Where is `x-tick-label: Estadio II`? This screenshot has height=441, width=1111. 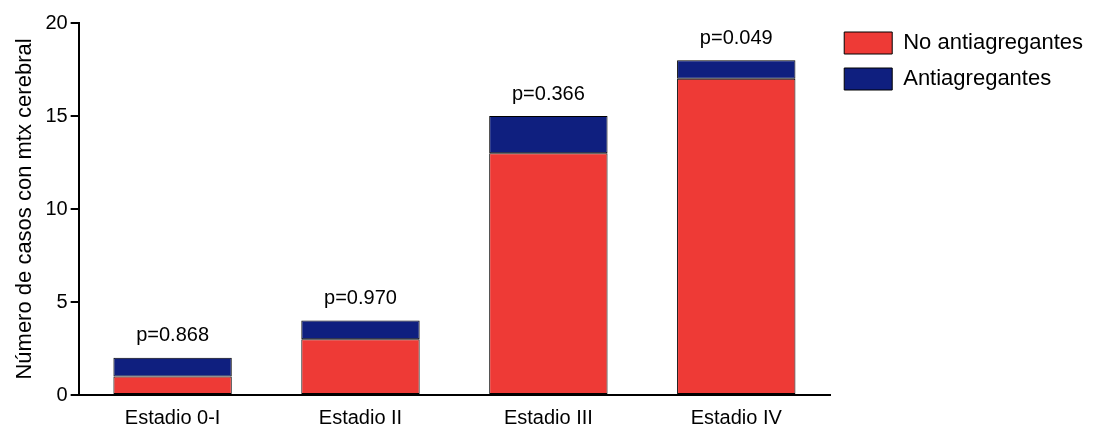
x-tick-label: Estadio II is located at coordinates (360, 416).